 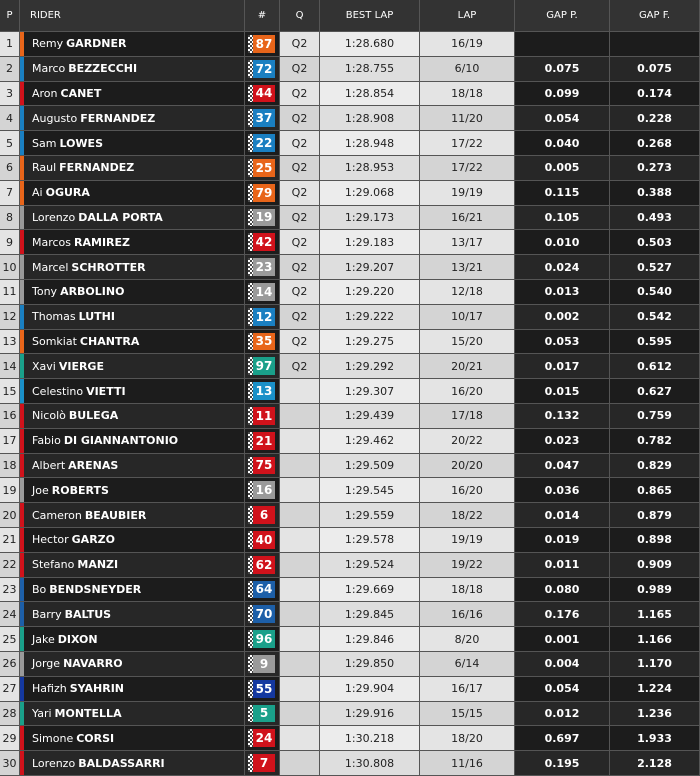 What do you see at coordinates (655, 664) in the screenshot?
I see `gap-first: 1.170` at bounding box center [655, 664].